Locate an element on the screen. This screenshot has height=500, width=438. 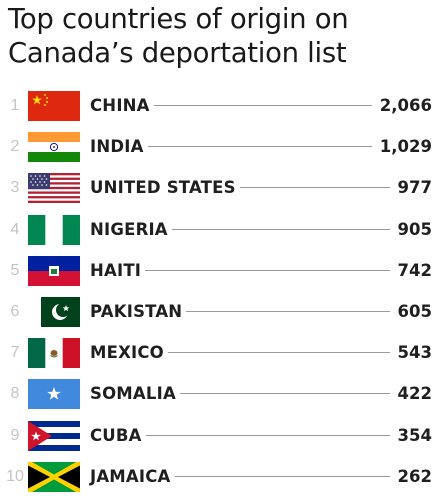
deportation-count: 262 is located at coordinates (414, 476).